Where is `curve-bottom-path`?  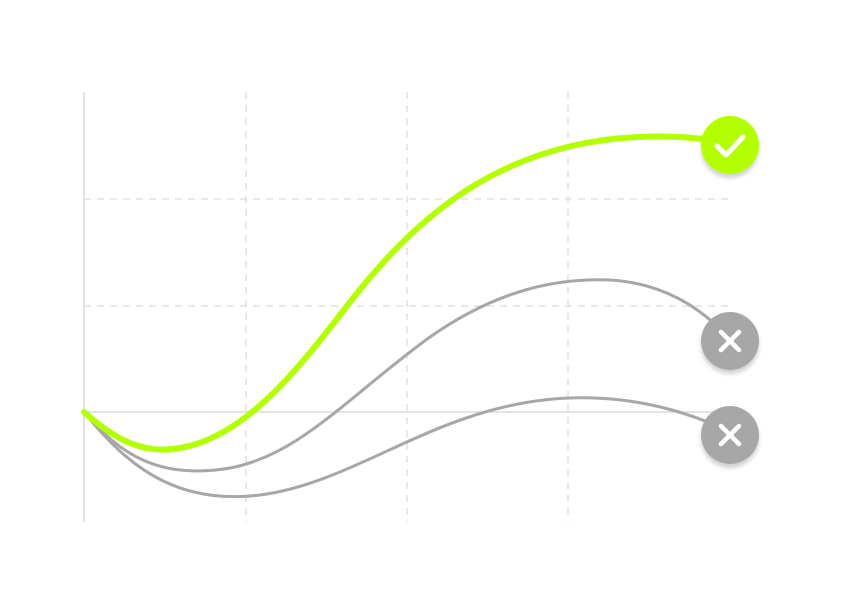 curve-bottom-path is located at coordinates (407, 447).